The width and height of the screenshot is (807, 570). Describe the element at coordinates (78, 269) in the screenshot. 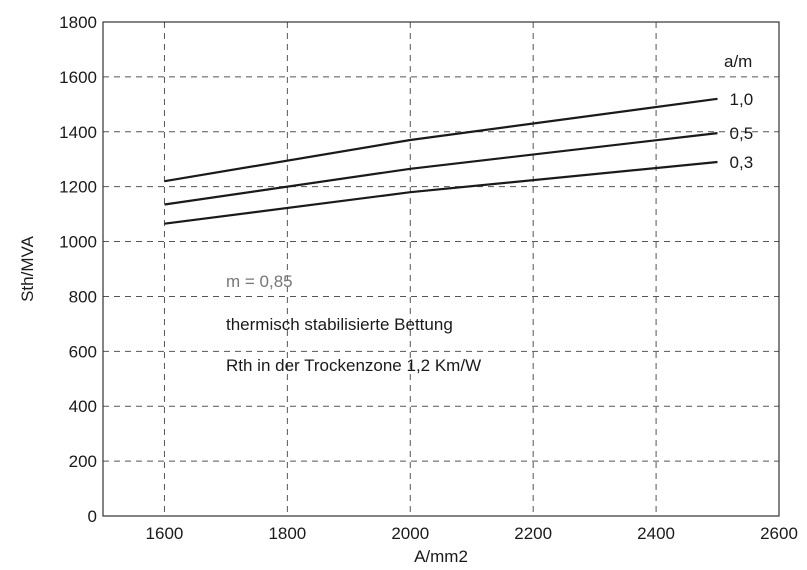

I see `y-tick-labels: 0 200 400 600 800 1000 1200 1400 1600 1800` at that location.